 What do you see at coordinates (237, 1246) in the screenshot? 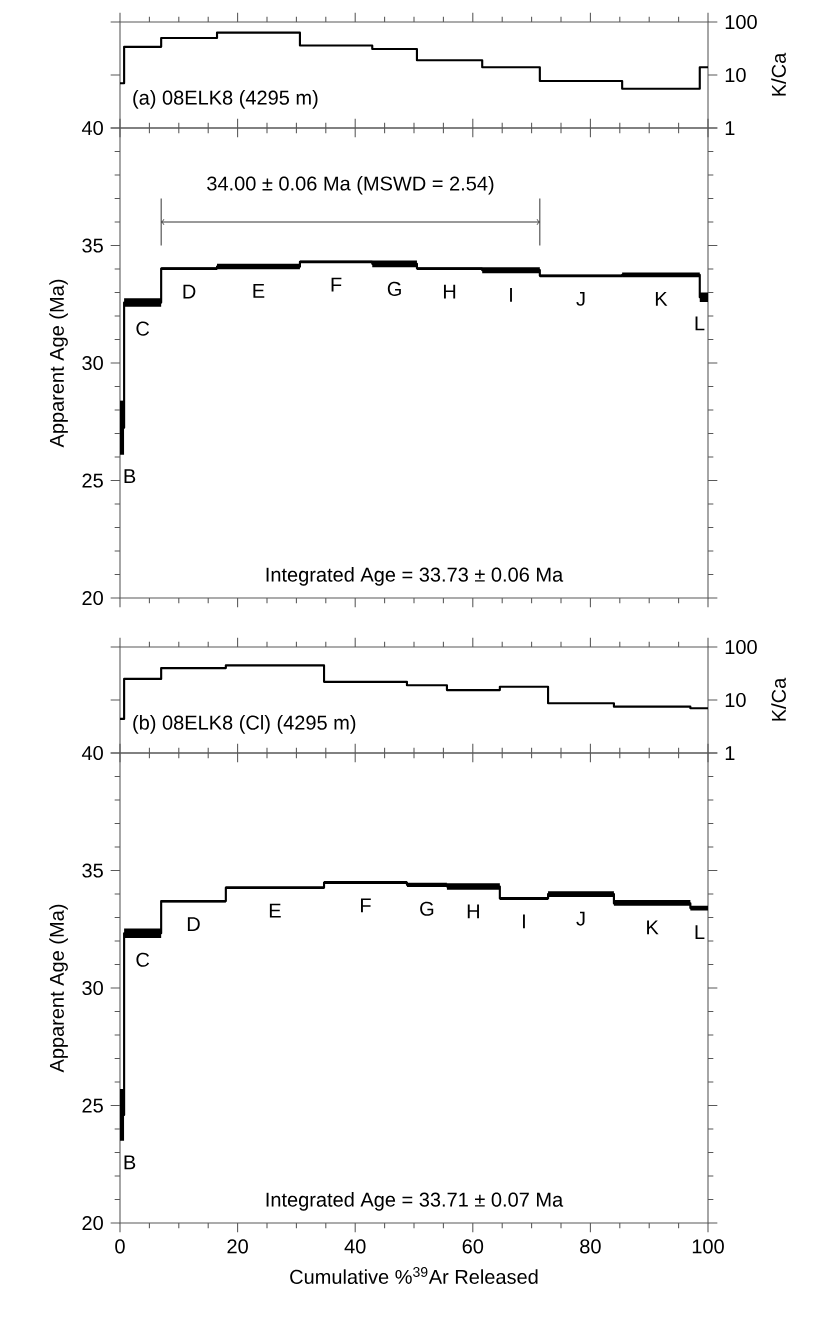
I see `x-tick-label: 20` at bounding box center [237, 1246].